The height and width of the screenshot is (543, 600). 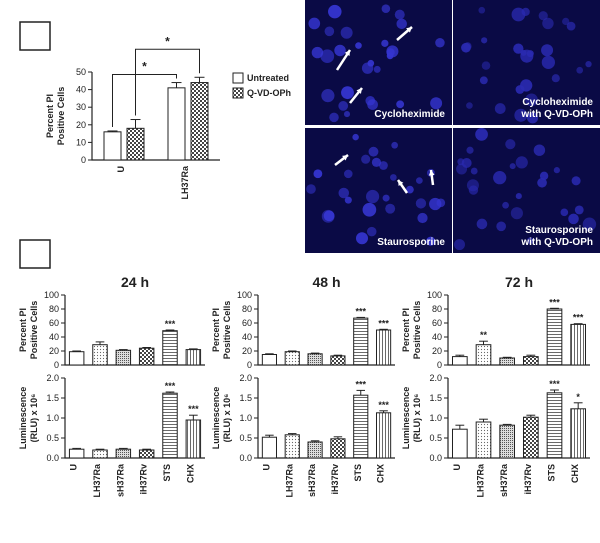 I want to click on x-tick-label: sH37Ra, so click(x=312, y=480).